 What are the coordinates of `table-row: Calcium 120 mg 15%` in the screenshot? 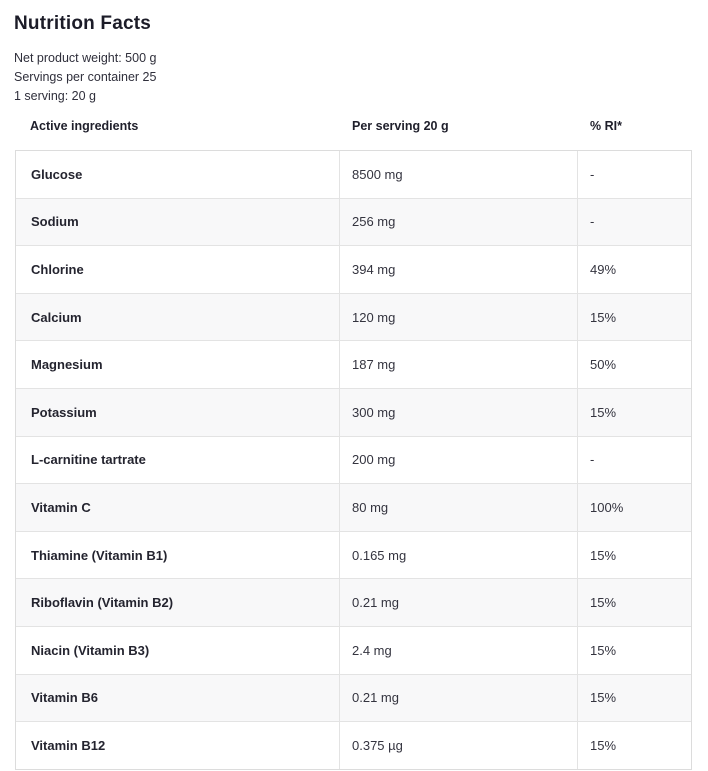 It's located at (353, 317).